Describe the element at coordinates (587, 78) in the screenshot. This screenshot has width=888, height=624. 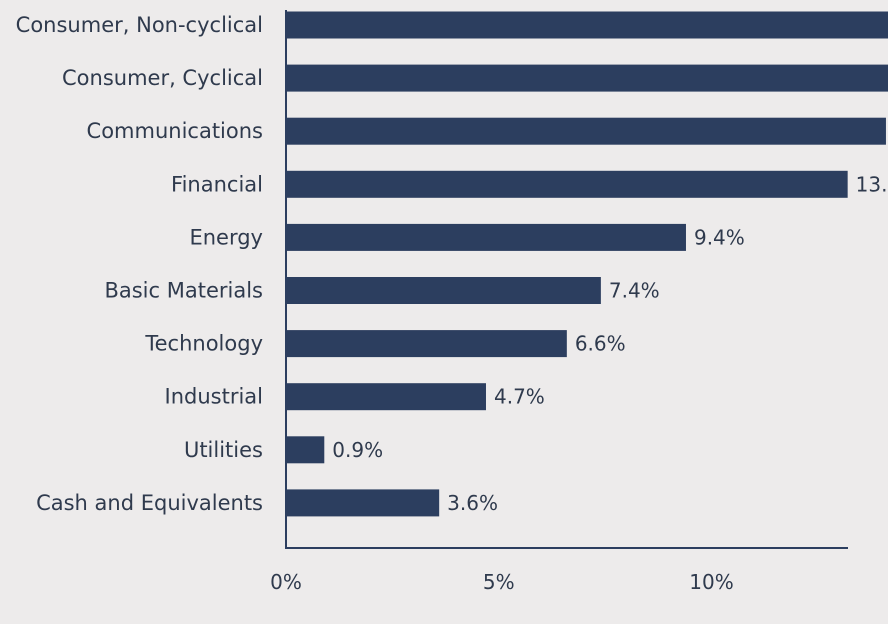
I see `bar-consumer-cyclical` at that location.